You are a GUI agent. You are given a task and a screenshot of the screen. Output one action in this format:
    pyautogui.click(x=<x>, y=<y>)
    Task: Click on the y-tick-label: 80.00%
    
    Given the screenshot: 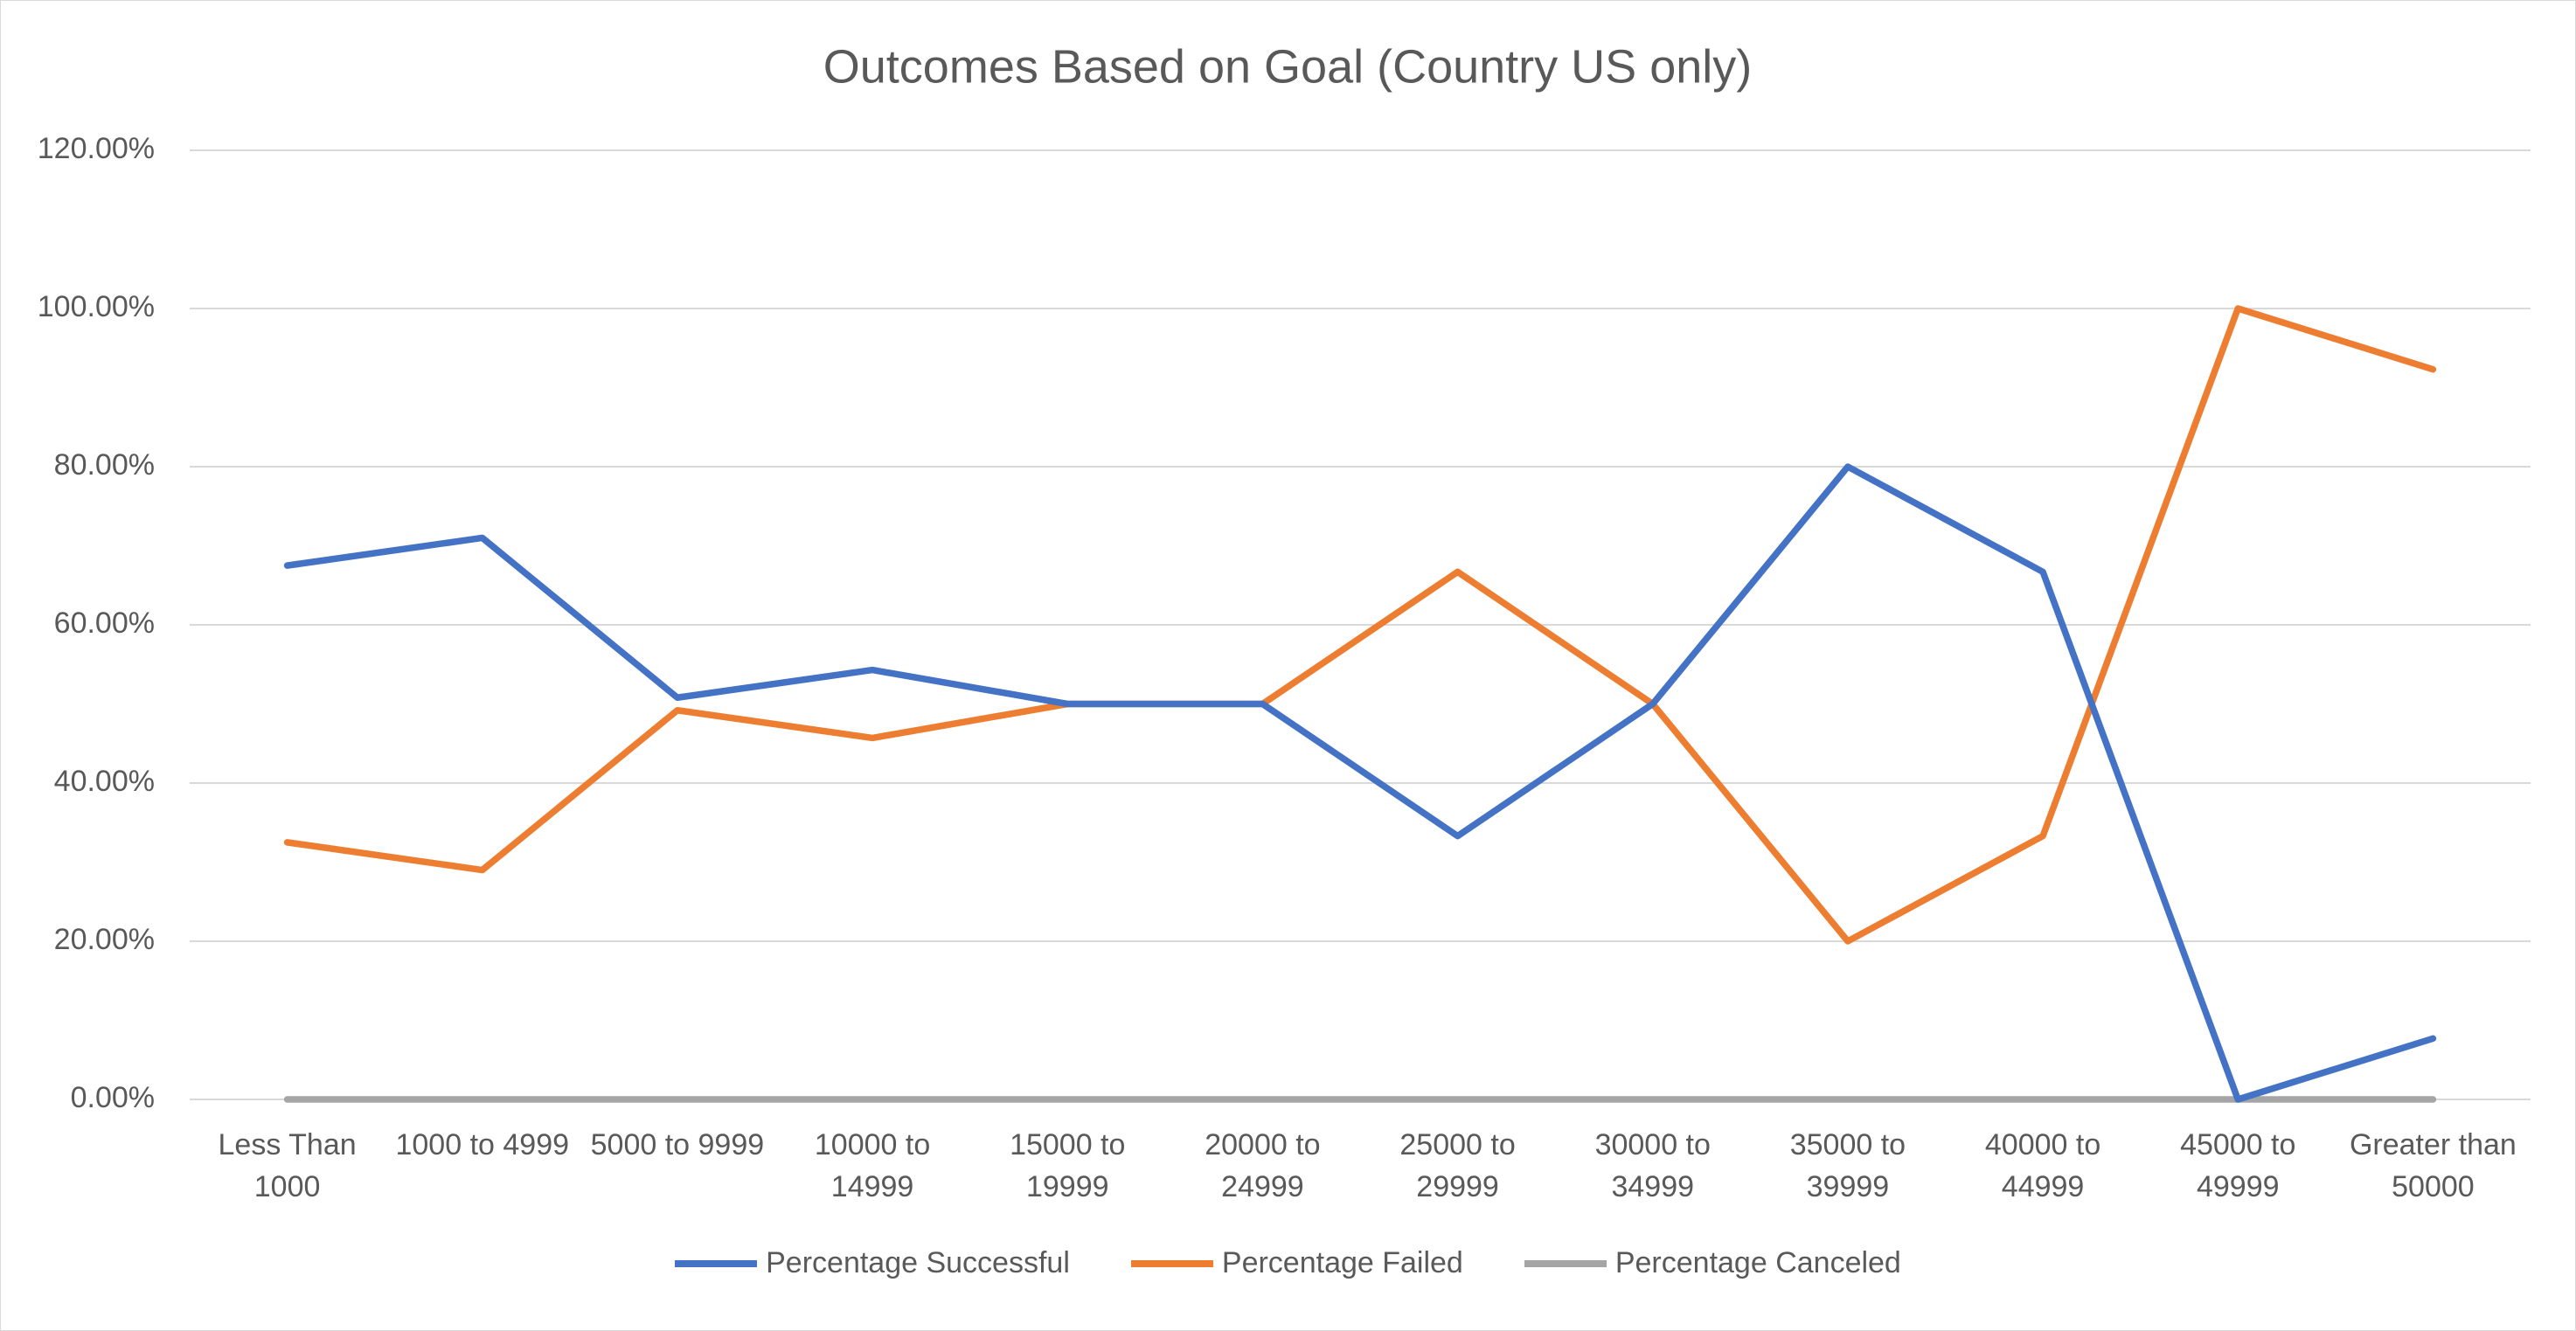 What is the action you would take?
    pyautogui.click(x=104, y=465)
    